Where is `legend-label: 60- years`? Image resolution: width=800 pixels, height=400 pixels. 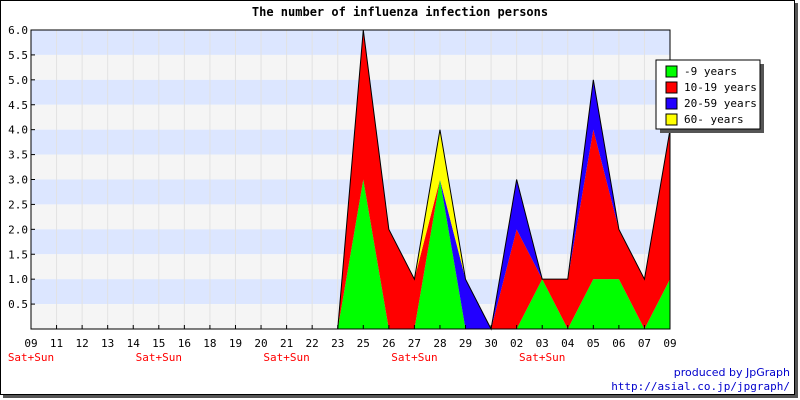
legend-label: 60- years is located at coordinates (714, 119).